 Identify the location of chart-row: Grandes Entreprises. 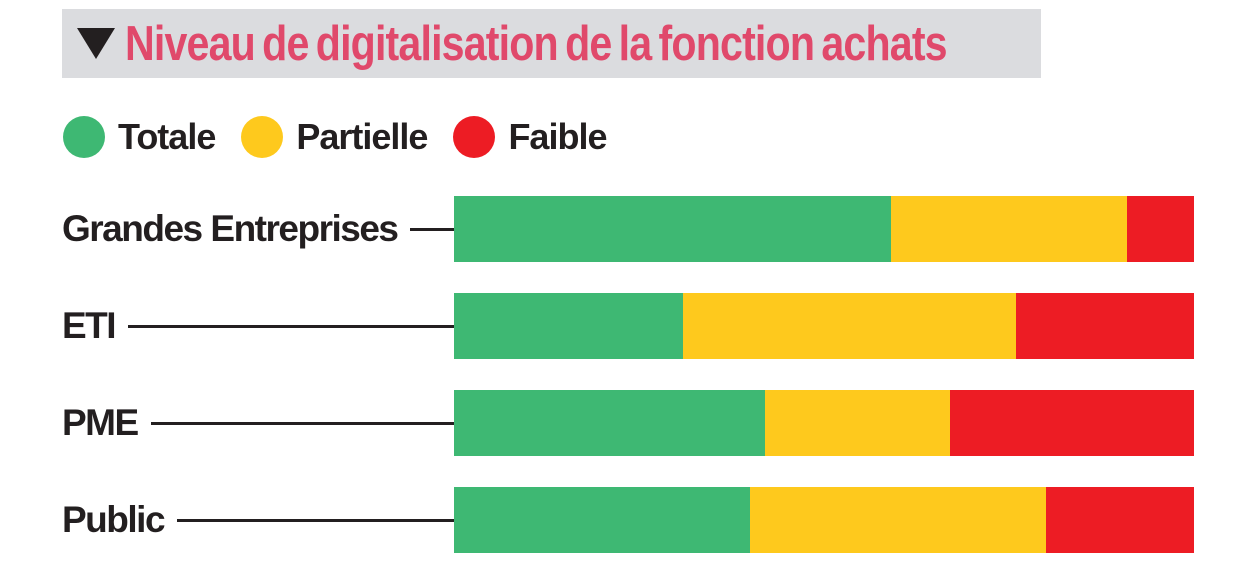
(628, 229).